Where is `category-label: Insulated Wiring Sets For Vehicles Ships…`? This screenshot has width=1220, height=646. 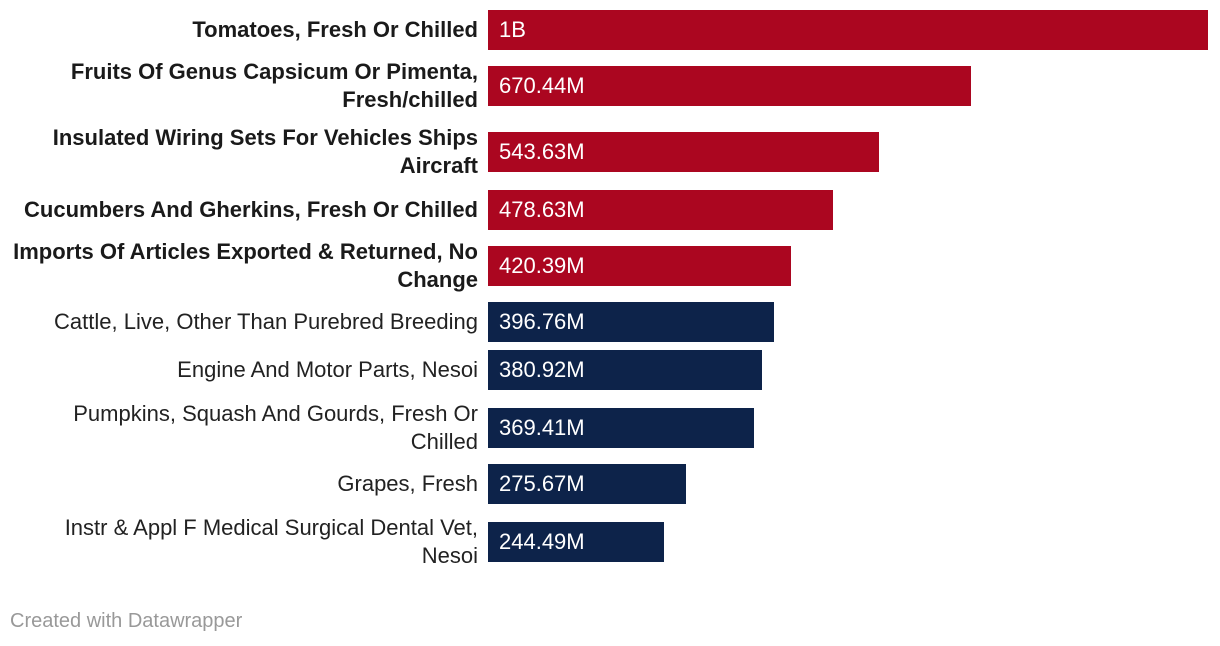 category-label: Insulated Wiring Sets For Vehicles Ships… is located at coordinates (265, 151).